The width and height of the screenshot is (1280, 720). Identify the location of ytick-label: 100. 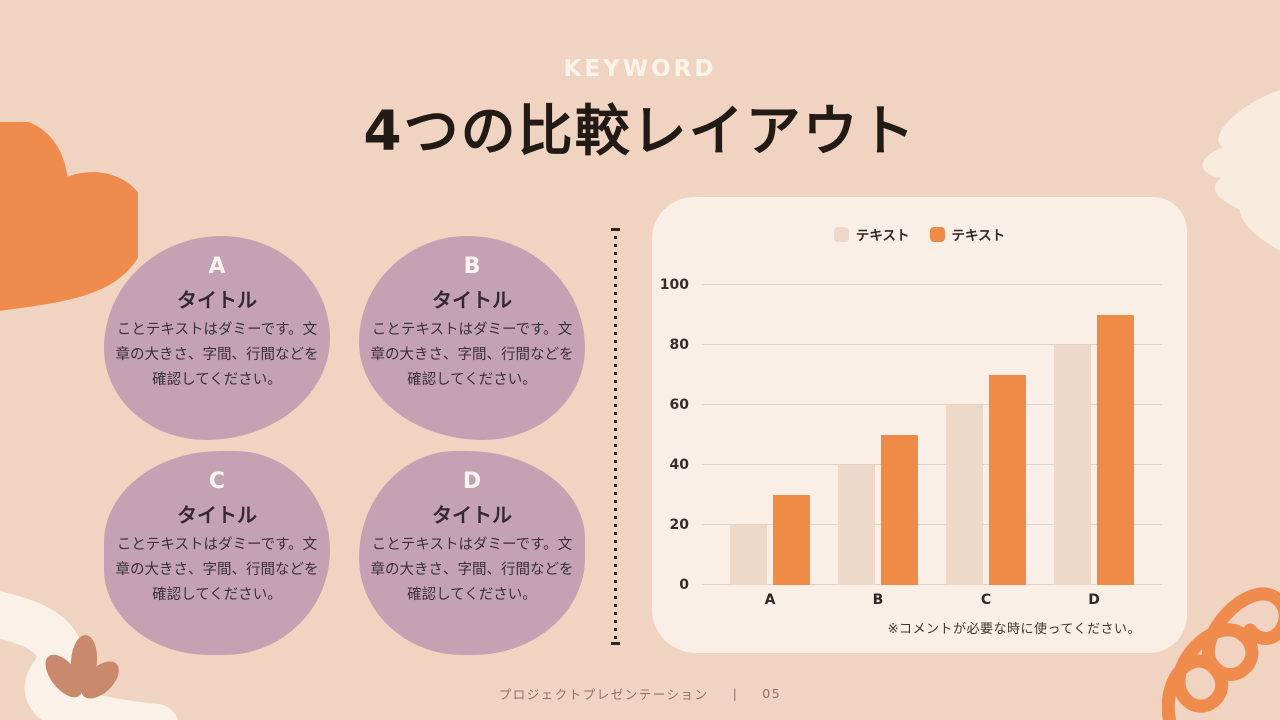
(674, 285).